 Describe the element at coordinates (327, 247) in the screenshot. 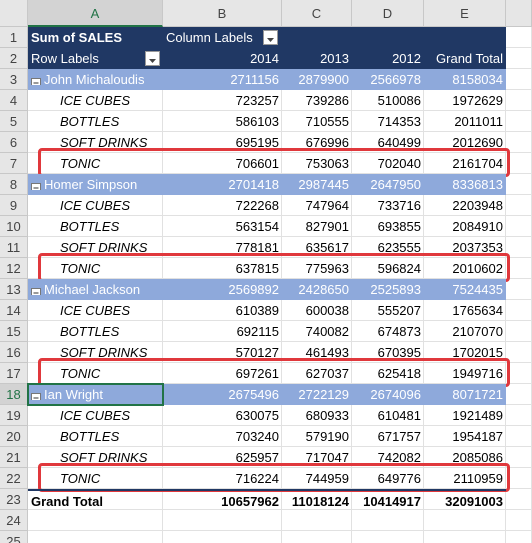

I see `item-value: 635617` at that location.